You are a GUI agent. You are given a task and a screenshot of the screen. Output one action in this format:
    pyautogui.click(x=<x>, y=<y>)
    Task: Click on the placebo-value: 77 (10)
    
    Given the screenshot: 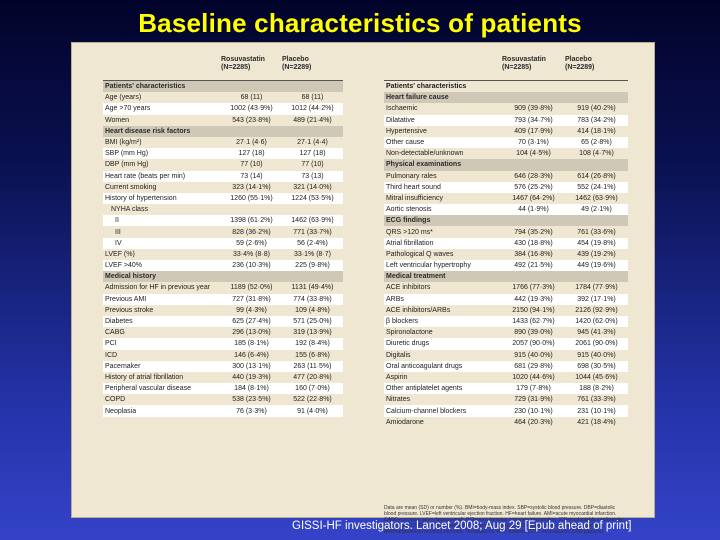 What is the action you would take?
    pyautogui.click(x=312, y=165)
    